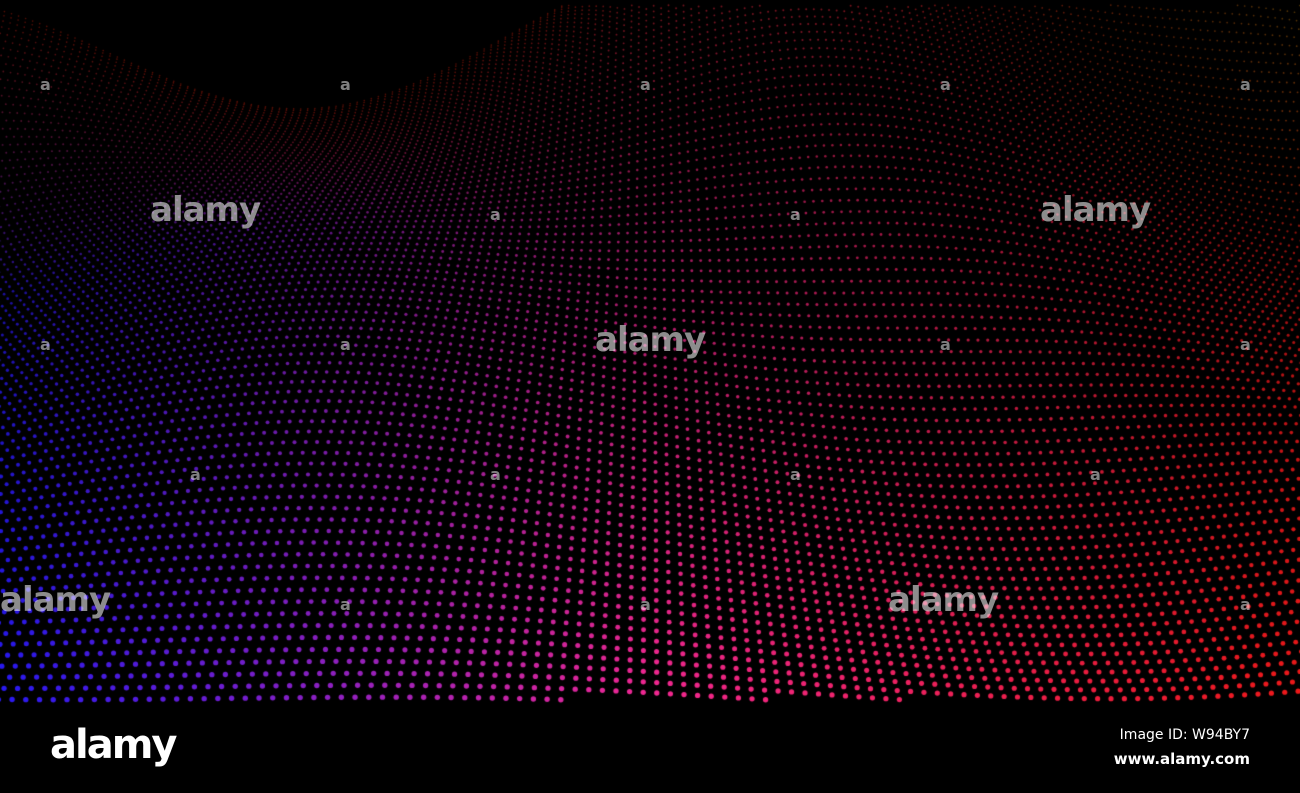  Describe the element at coordinates (1184, 735) in the screenshot. I see `image-id: Image ID: W94BY7` at that location.